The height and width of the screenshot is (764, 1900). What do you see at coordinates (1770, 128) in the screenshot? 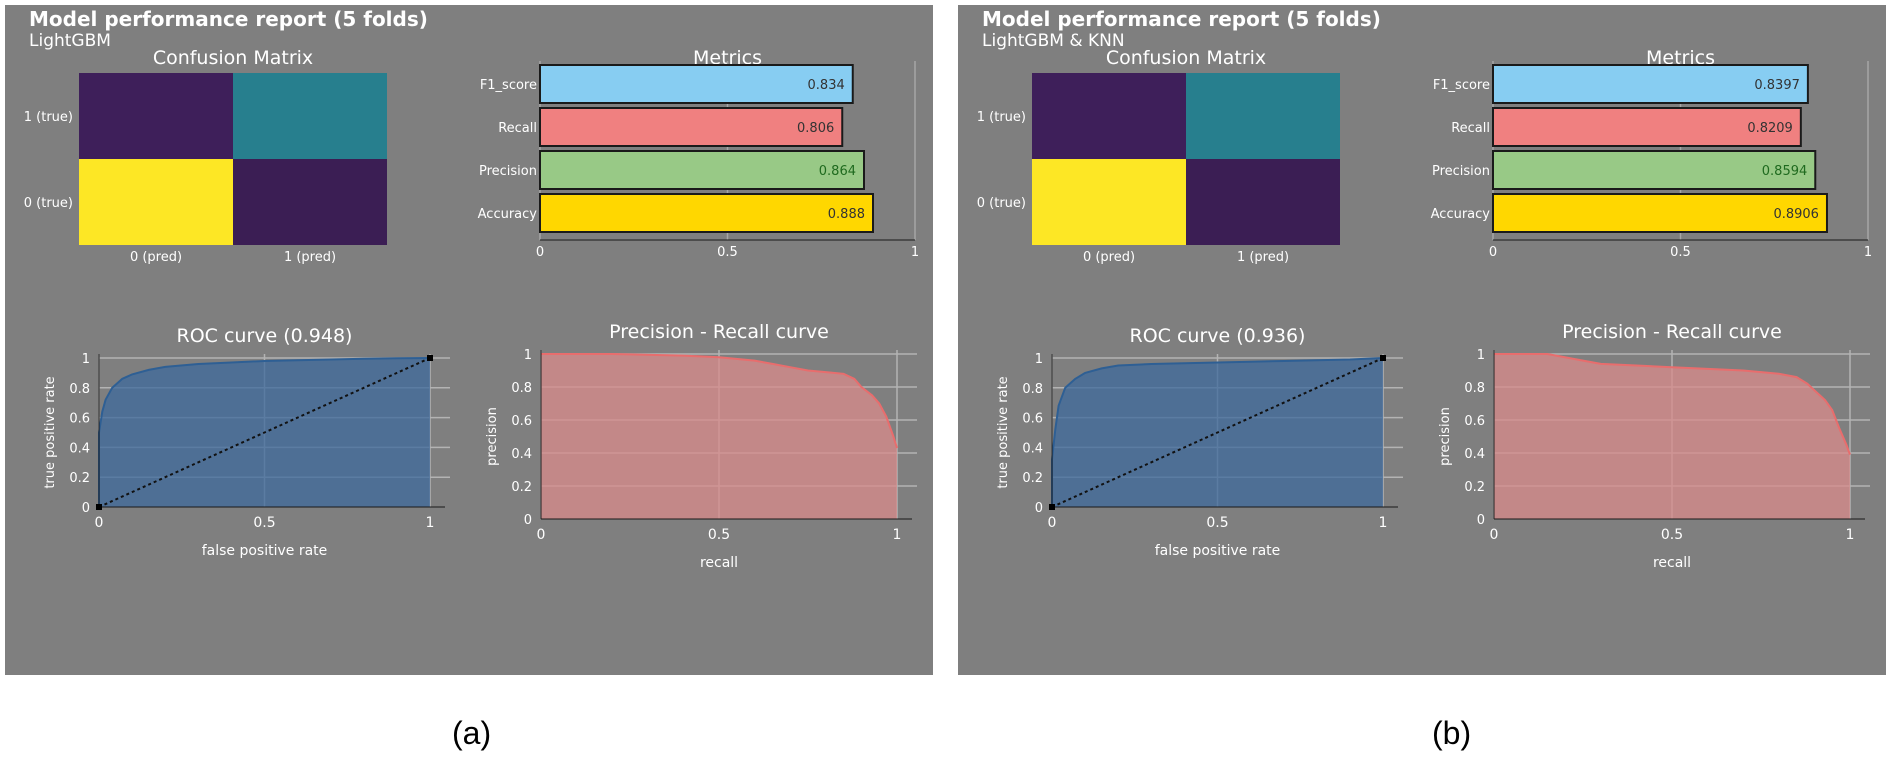
I see `metrics-value-label: 0.8209` at bounding box center [1770, 128].